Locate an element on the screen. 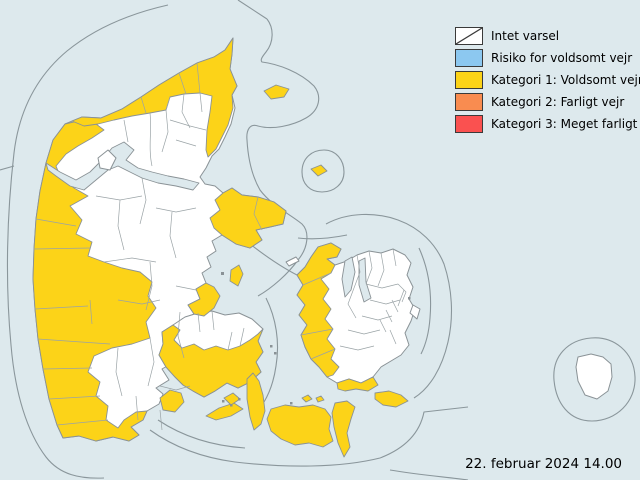  anholt-buffer-line is located at coordinates (323, 171).